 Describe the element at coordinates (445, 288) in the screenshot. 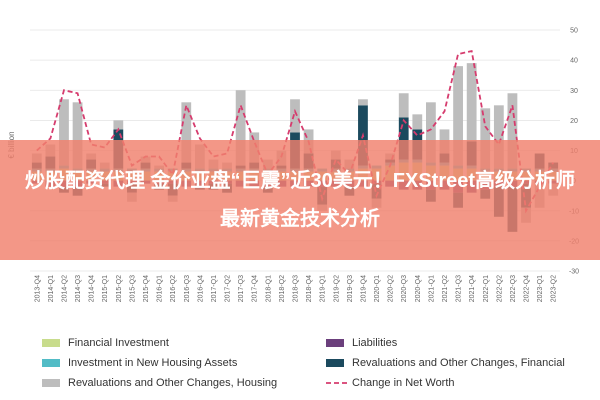

I see `x-tick-label: 2021-Q2` at that location.